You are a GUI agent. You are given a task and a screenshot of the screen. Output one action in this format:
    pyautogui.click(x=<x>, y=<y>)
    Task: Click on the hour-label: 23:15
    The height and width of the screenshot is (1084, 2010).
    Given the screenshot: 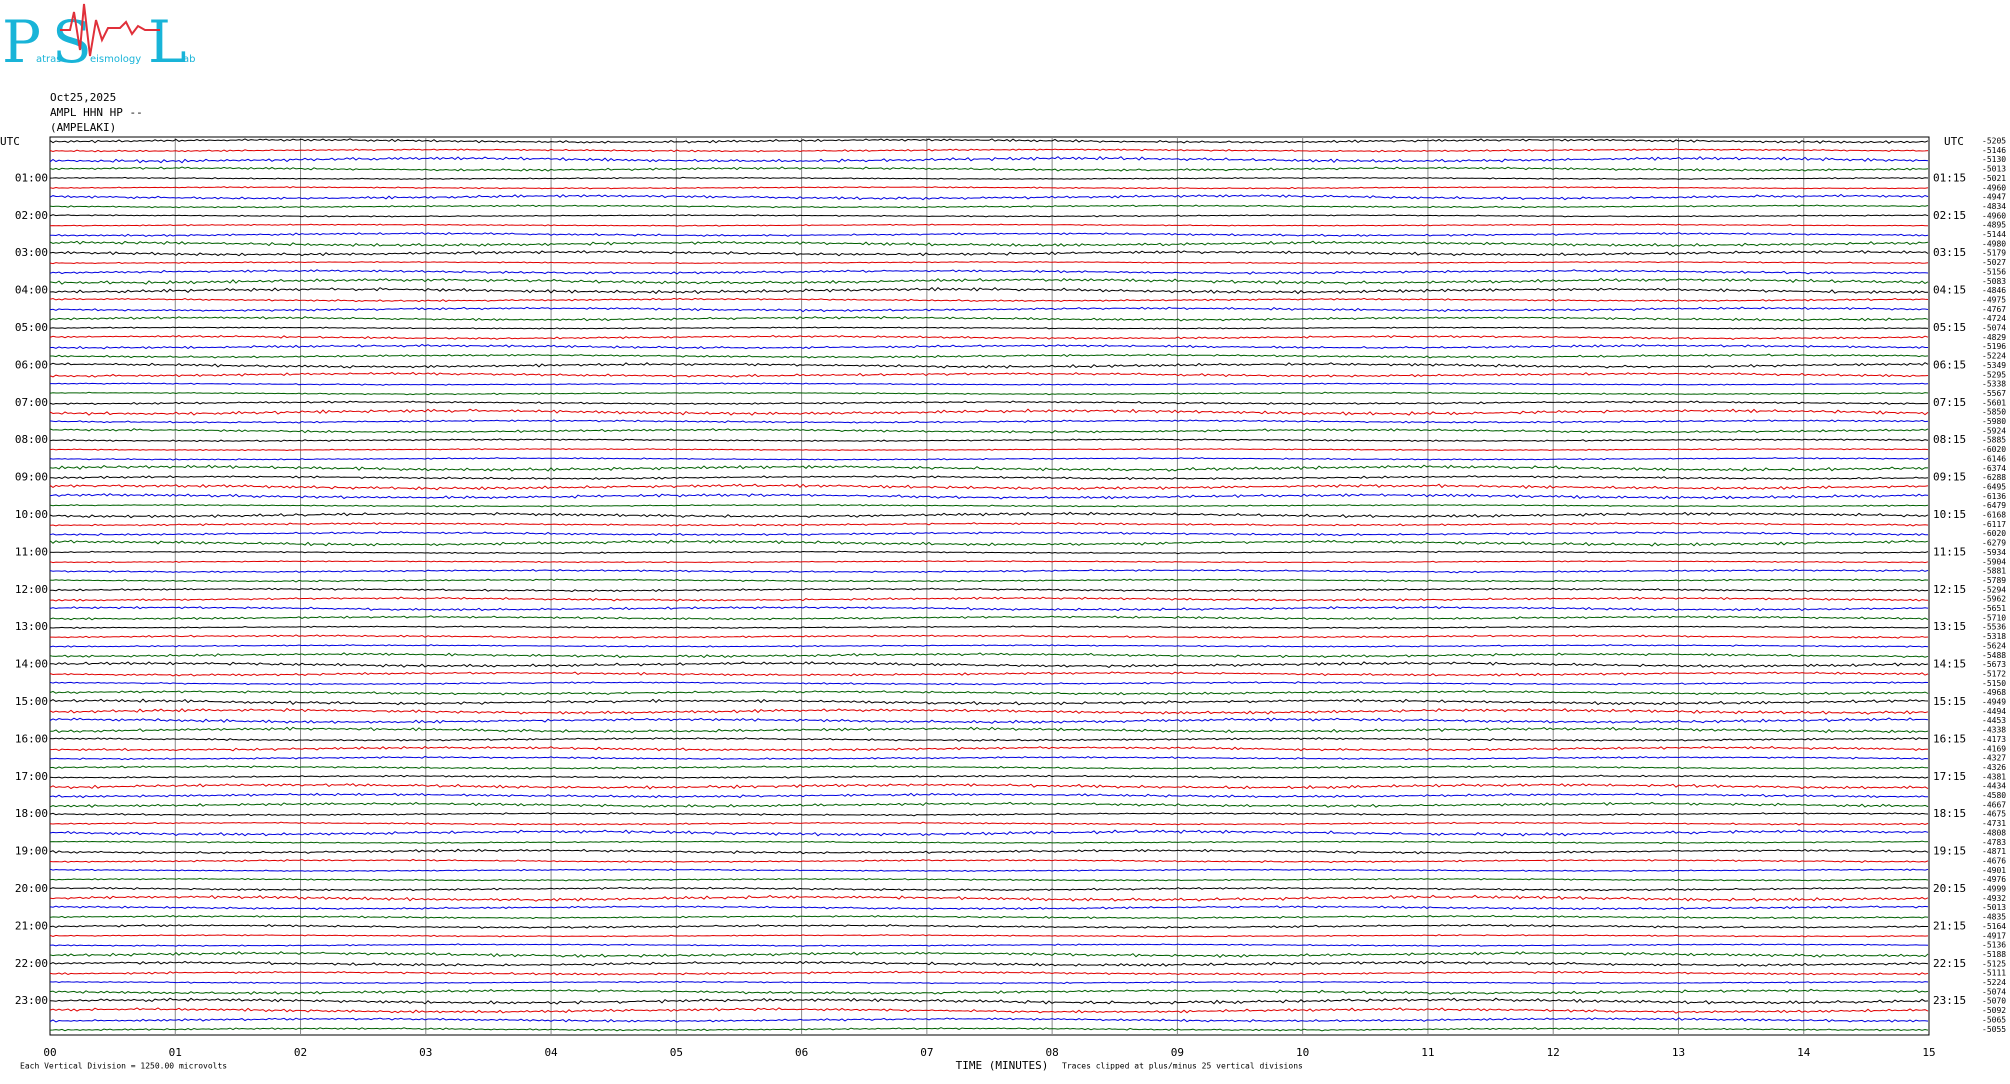 What is the action you would take?
    pyautogui.click(x=1949, y=1000)
    